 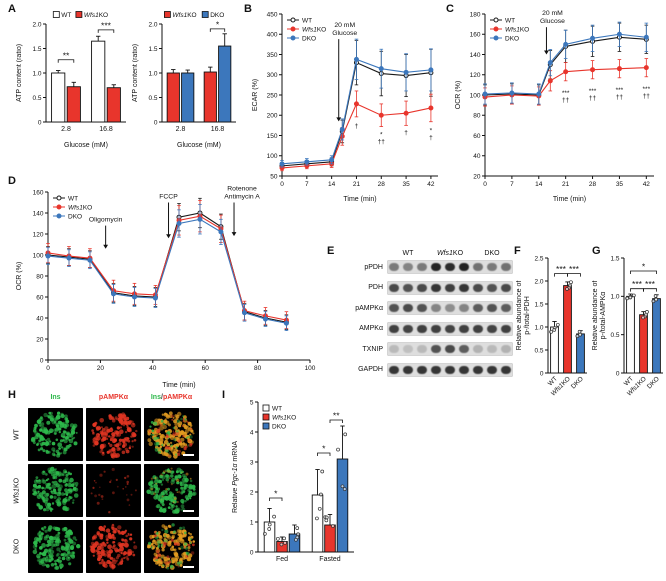 I want to click on svg-text: WT, so click(x=510, y=20).